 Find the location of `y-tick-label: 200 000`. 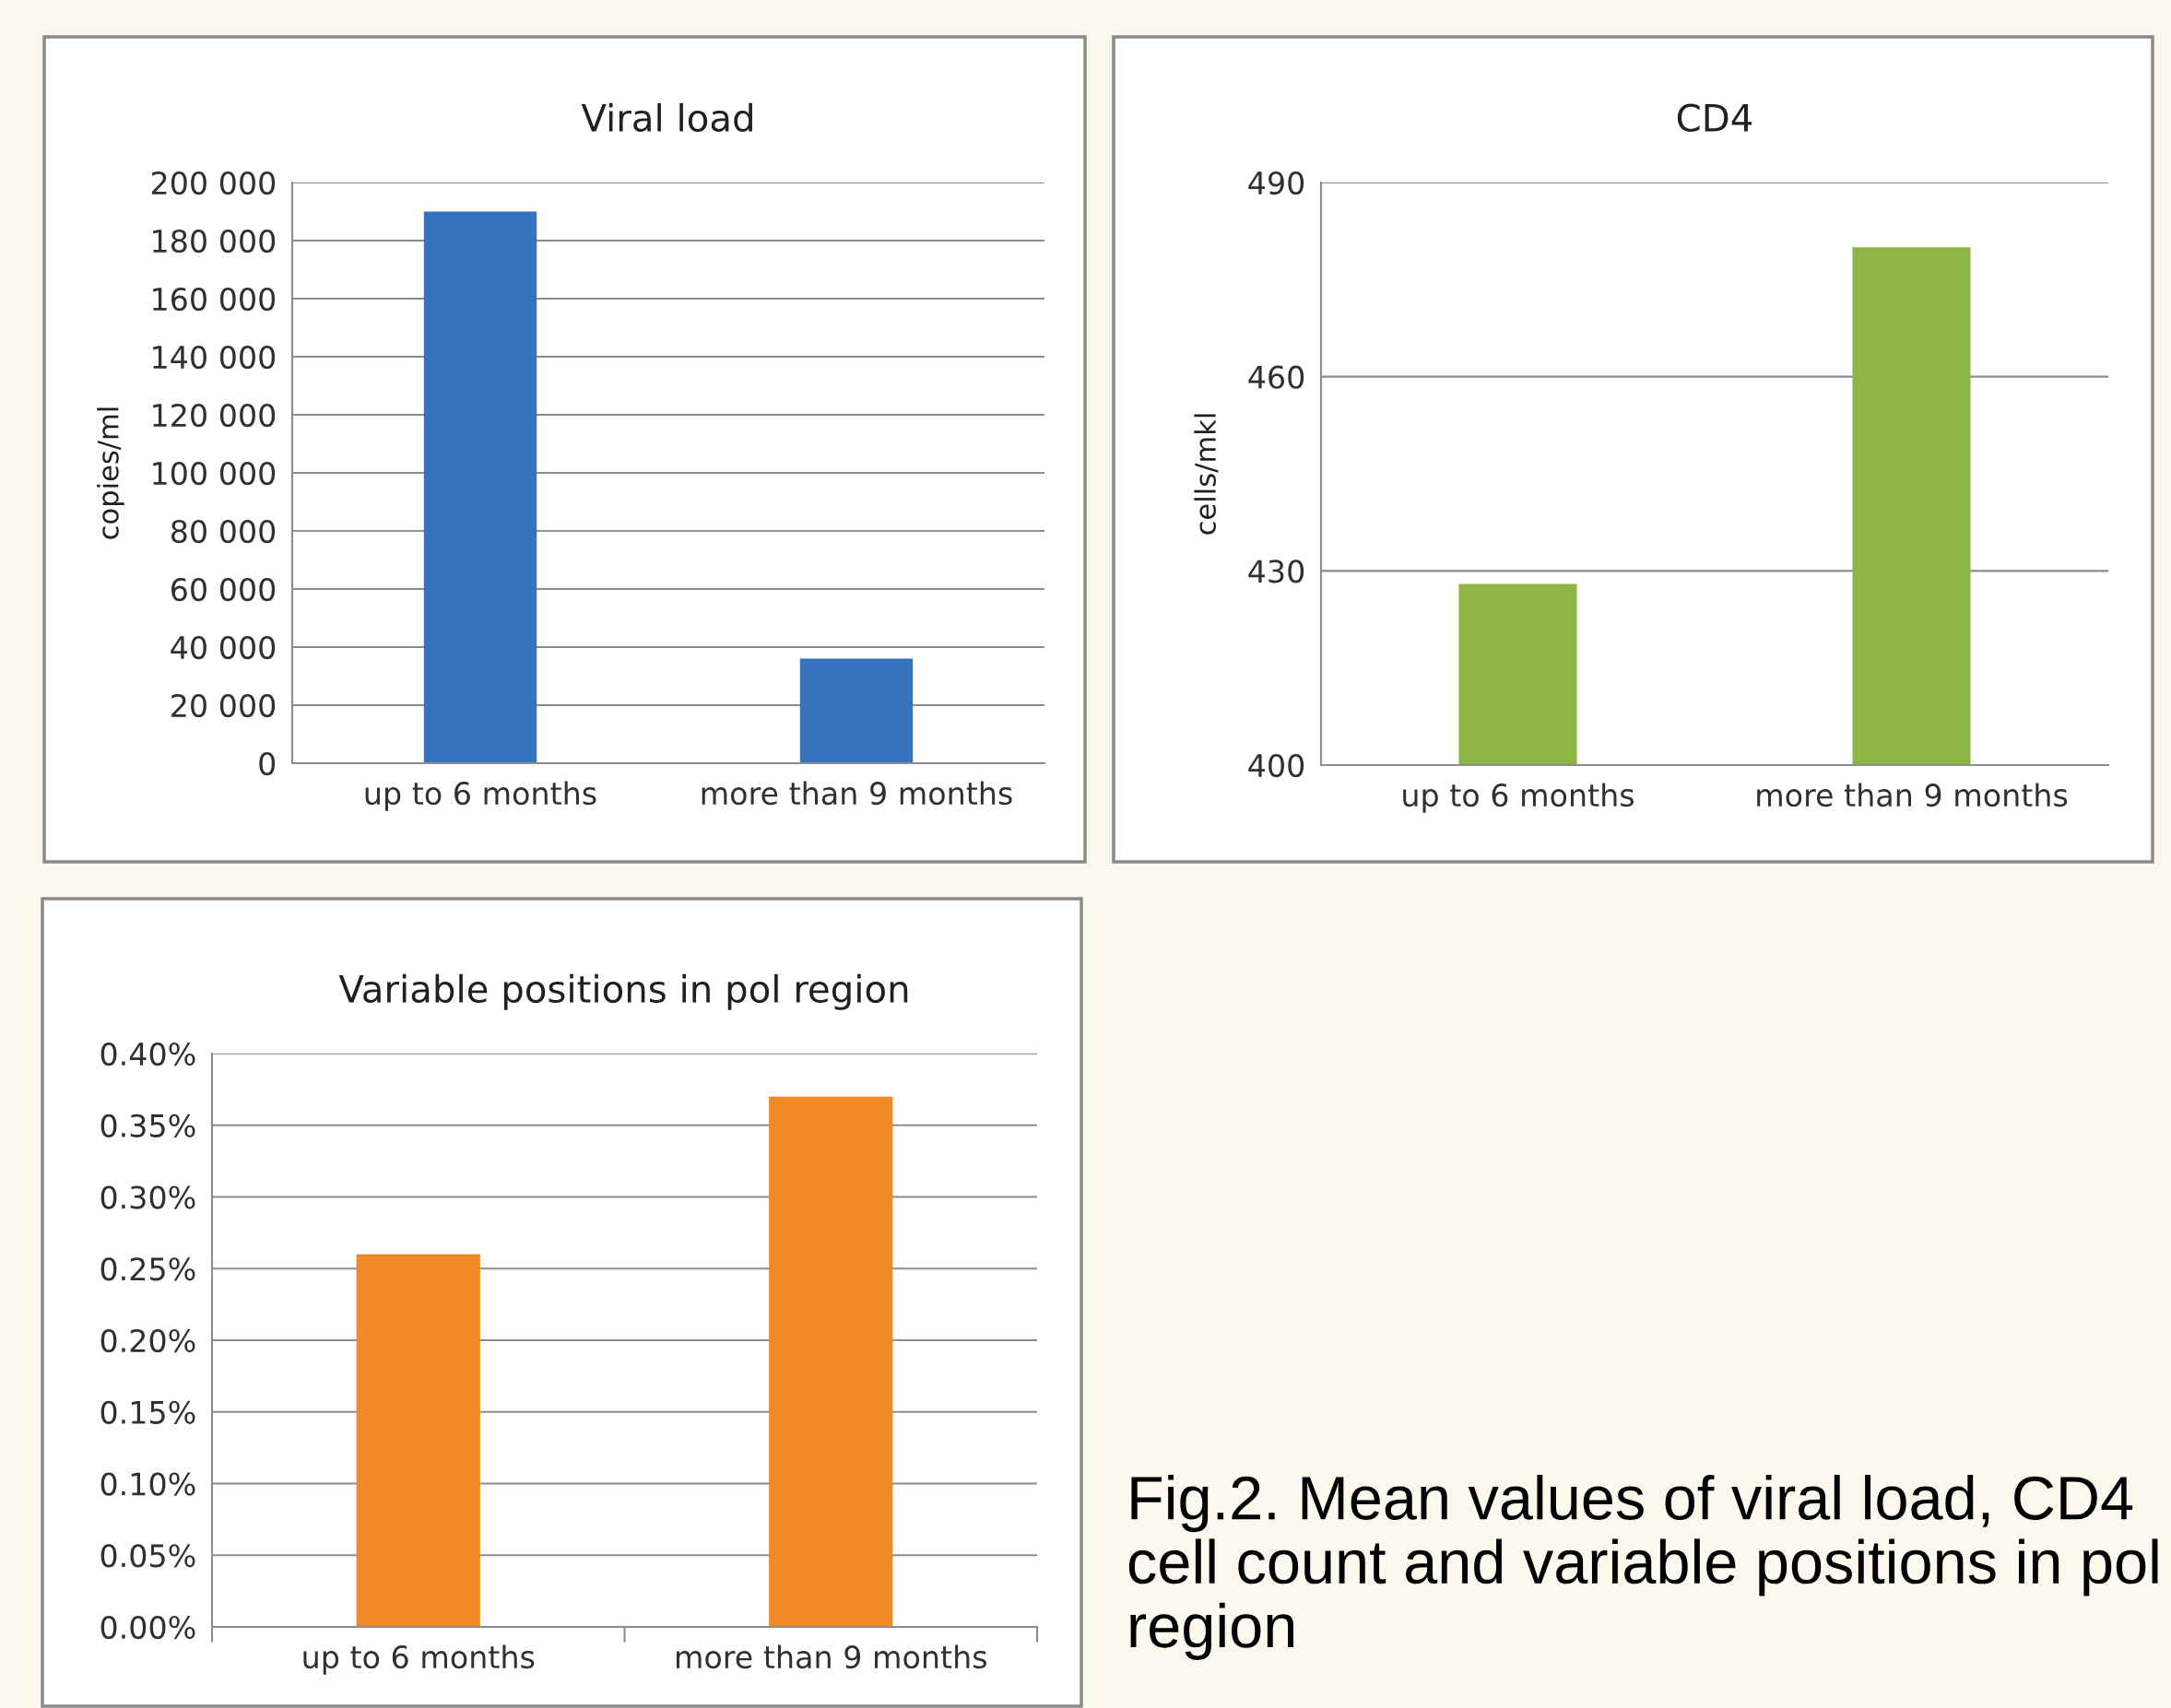

y-tick-label: 200 000 is located at coordinates (214, 183).